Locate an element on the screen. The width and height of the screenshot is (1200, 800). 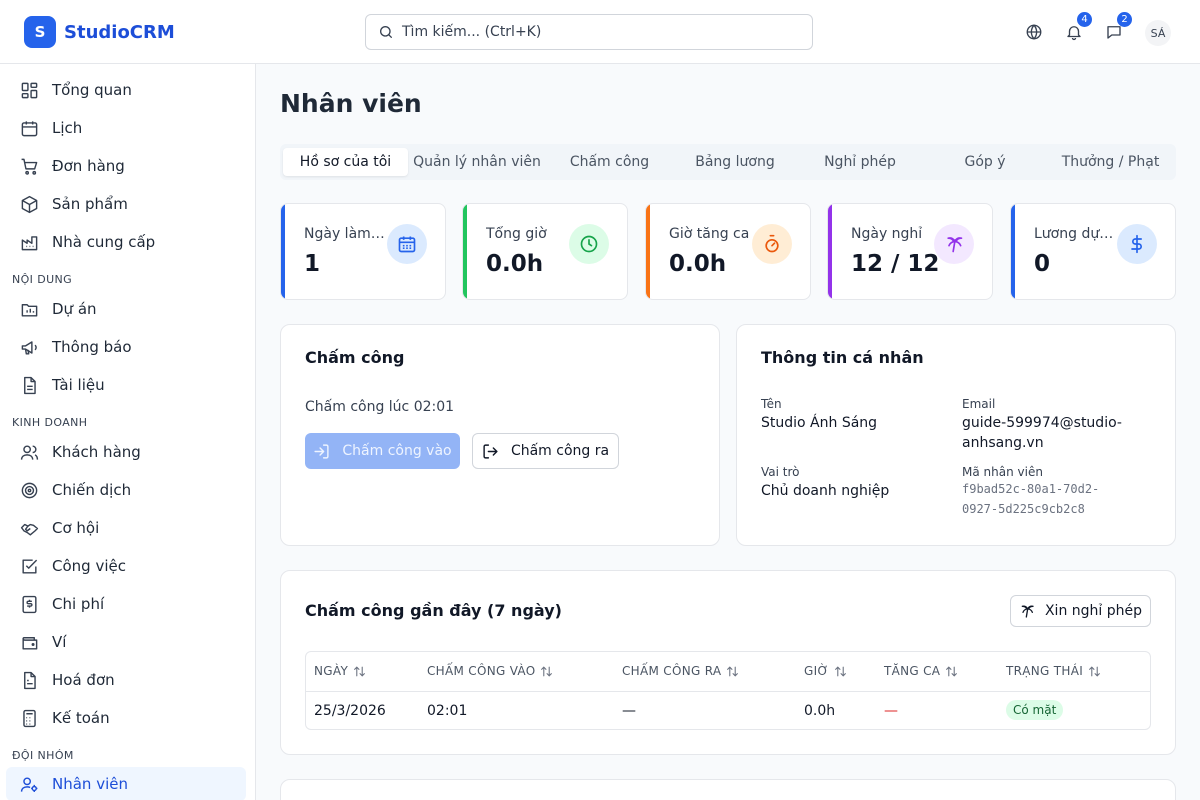
column-header-check-out: CHẤM CÔNG RA is located at coordinates (680, 671).